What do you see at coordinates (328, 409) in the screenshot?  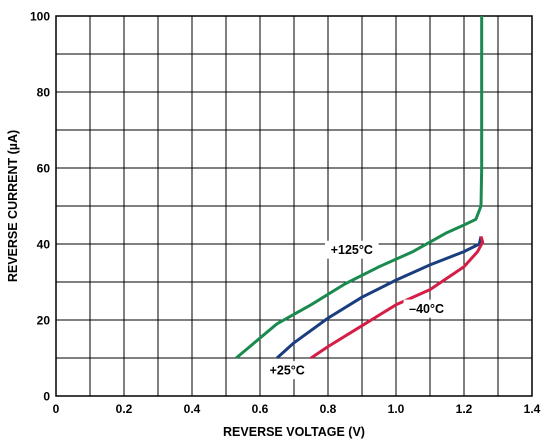 I see `x-tick-label: 0.8` at bounding box center [328, 409].